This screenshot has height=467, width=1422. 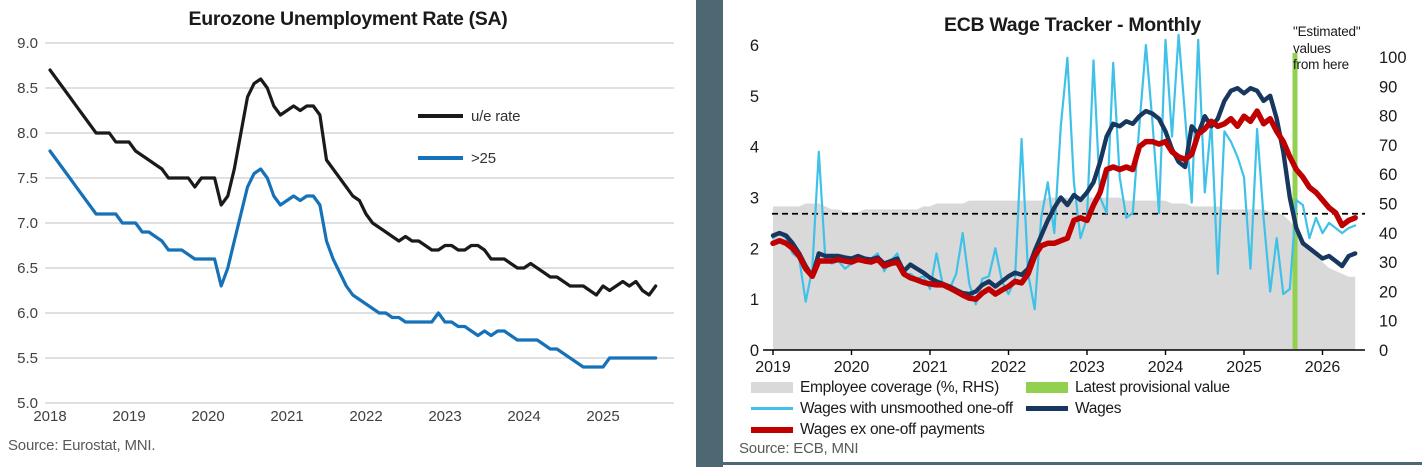 What do you see at coordinates (49, 416) in the screenshot?
I see `svg-text: 2018` at bounding box center [49, 416].